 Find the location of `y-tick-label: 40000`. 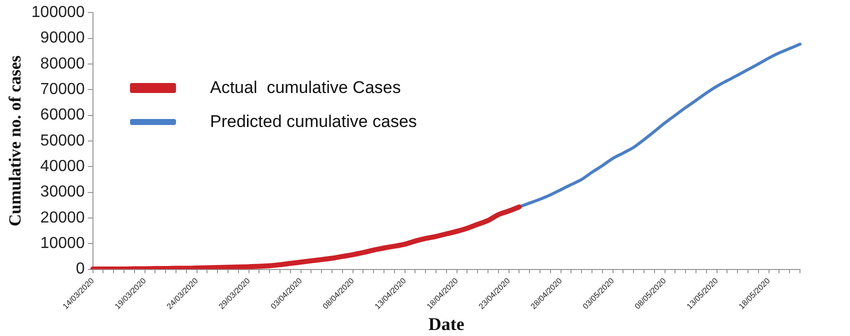

y-tick-label: 40000 is located at coordinates (62, 167).